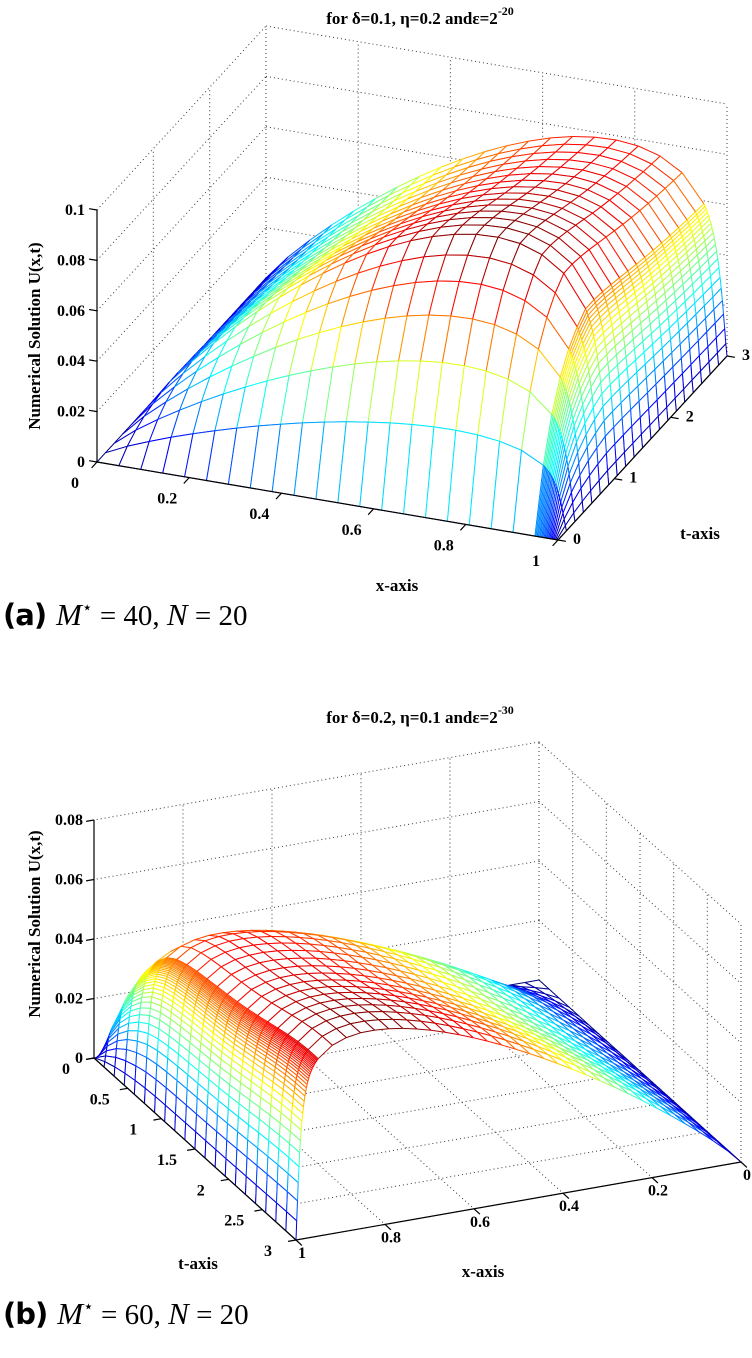  Describe the element at coordinates (536, 561) in the screenshot. I see `plot-a-x-tick-label: 1` at that location.